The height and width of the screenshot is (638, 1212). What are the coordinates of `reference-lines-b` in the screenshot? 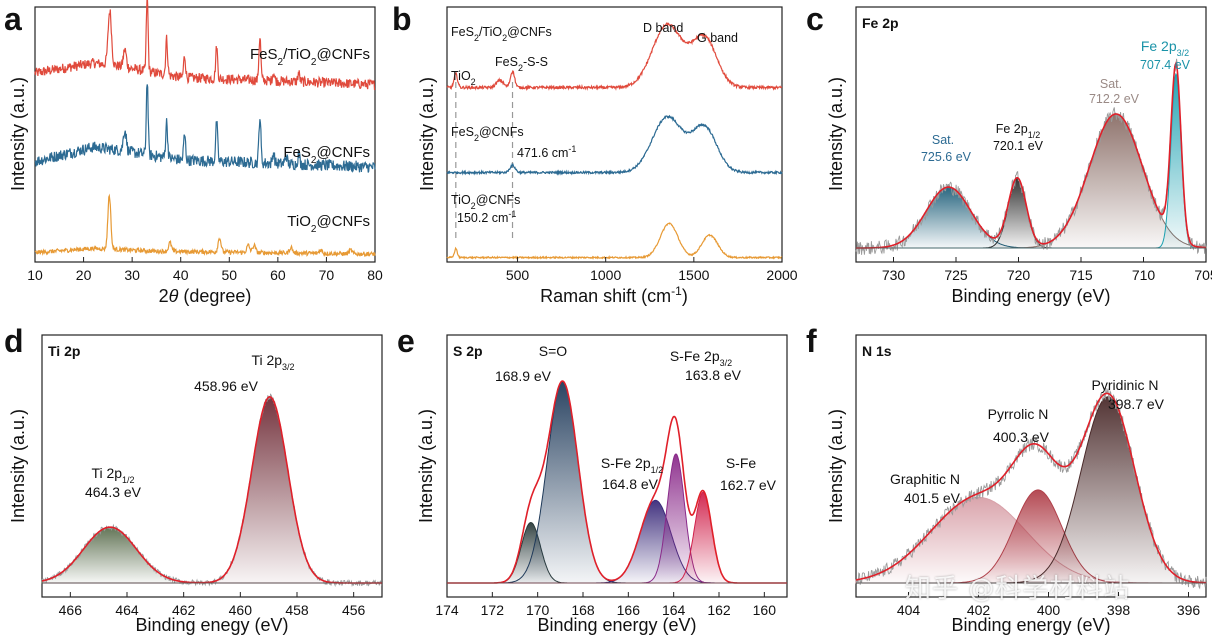 It's located at (484, 161).